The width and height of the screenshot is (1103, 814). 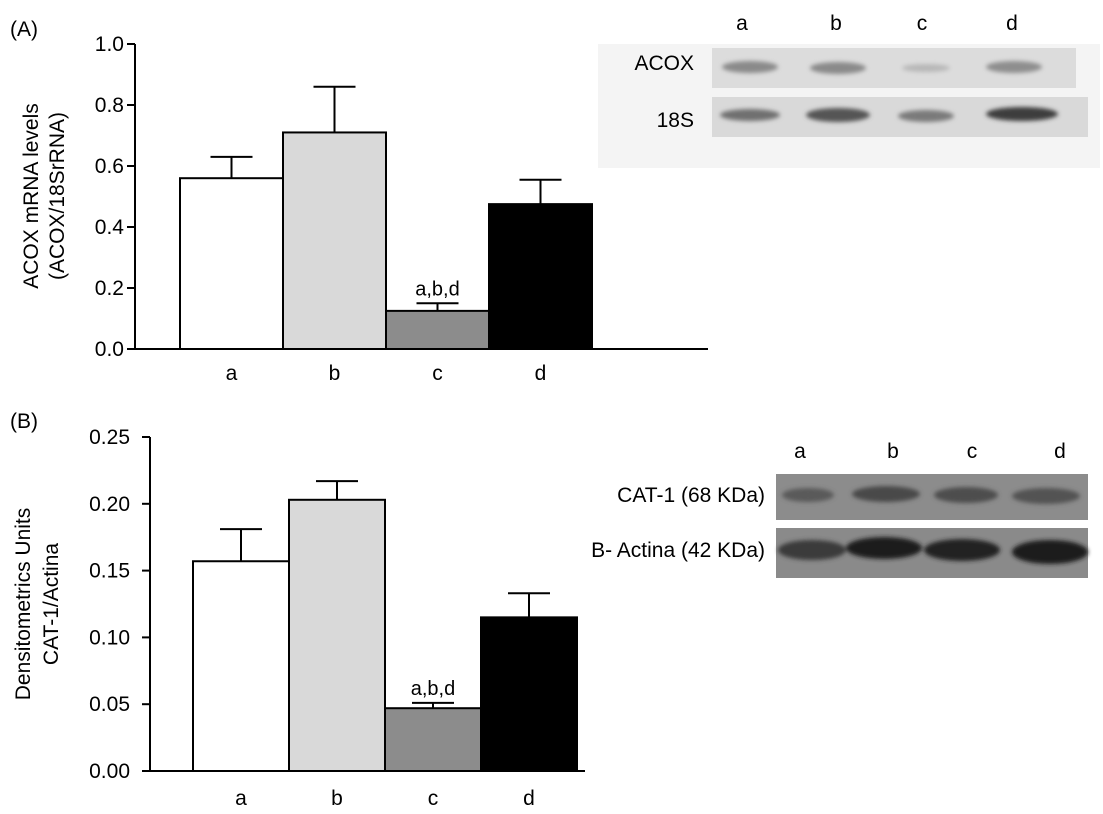 What do you see at coordinates (109, 437) in the screenshot?
I see `chartb-y-tick-label: 0.25` at bounding box center [109, 437].